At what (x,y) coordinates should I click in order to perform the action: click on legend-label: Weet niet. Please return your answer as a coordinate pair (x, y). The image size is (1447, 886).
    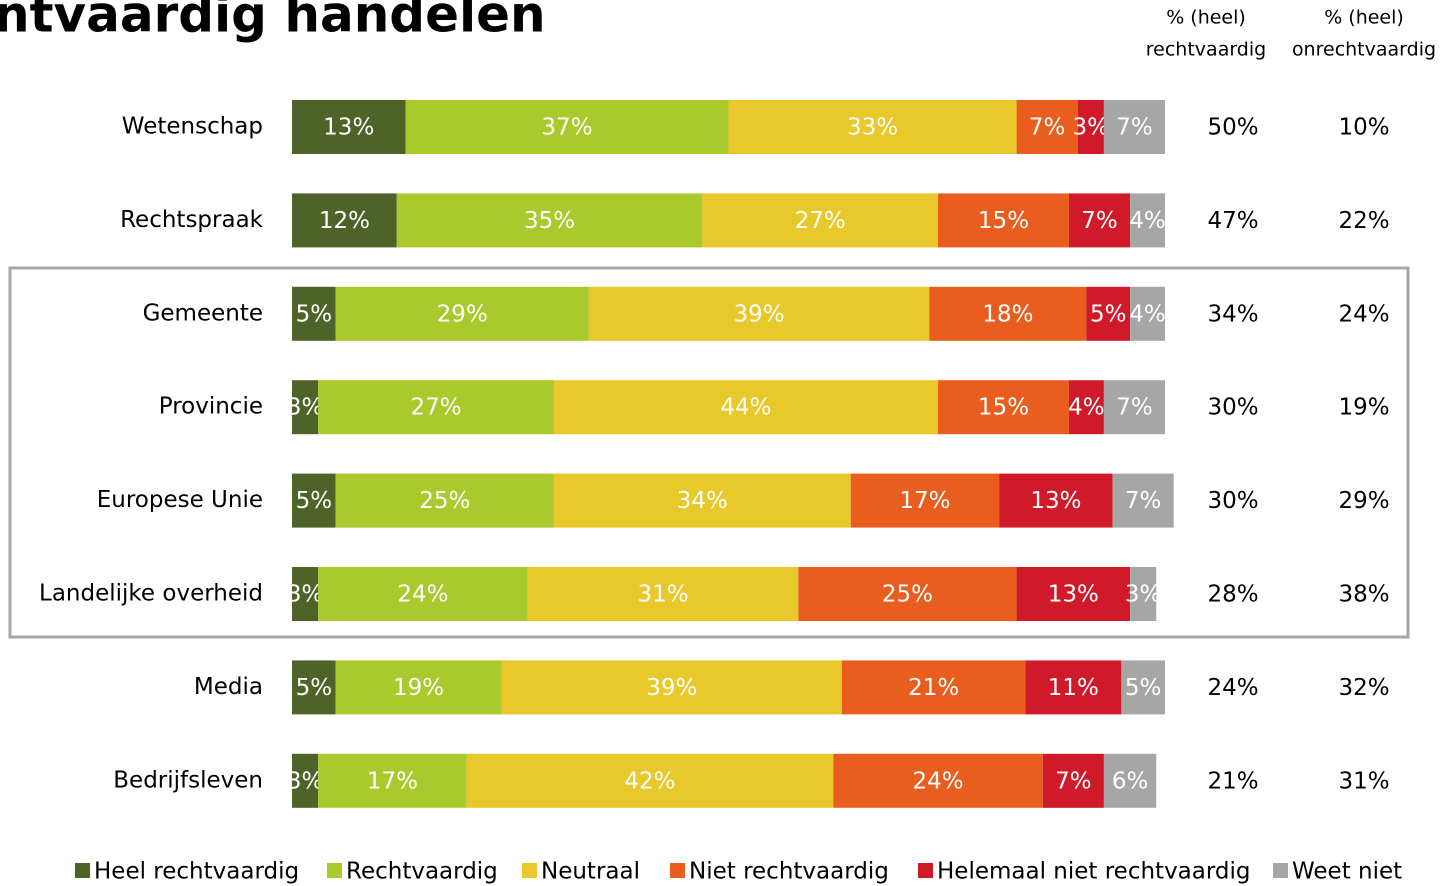
    Looking at the image, I should click on (1347, 872).